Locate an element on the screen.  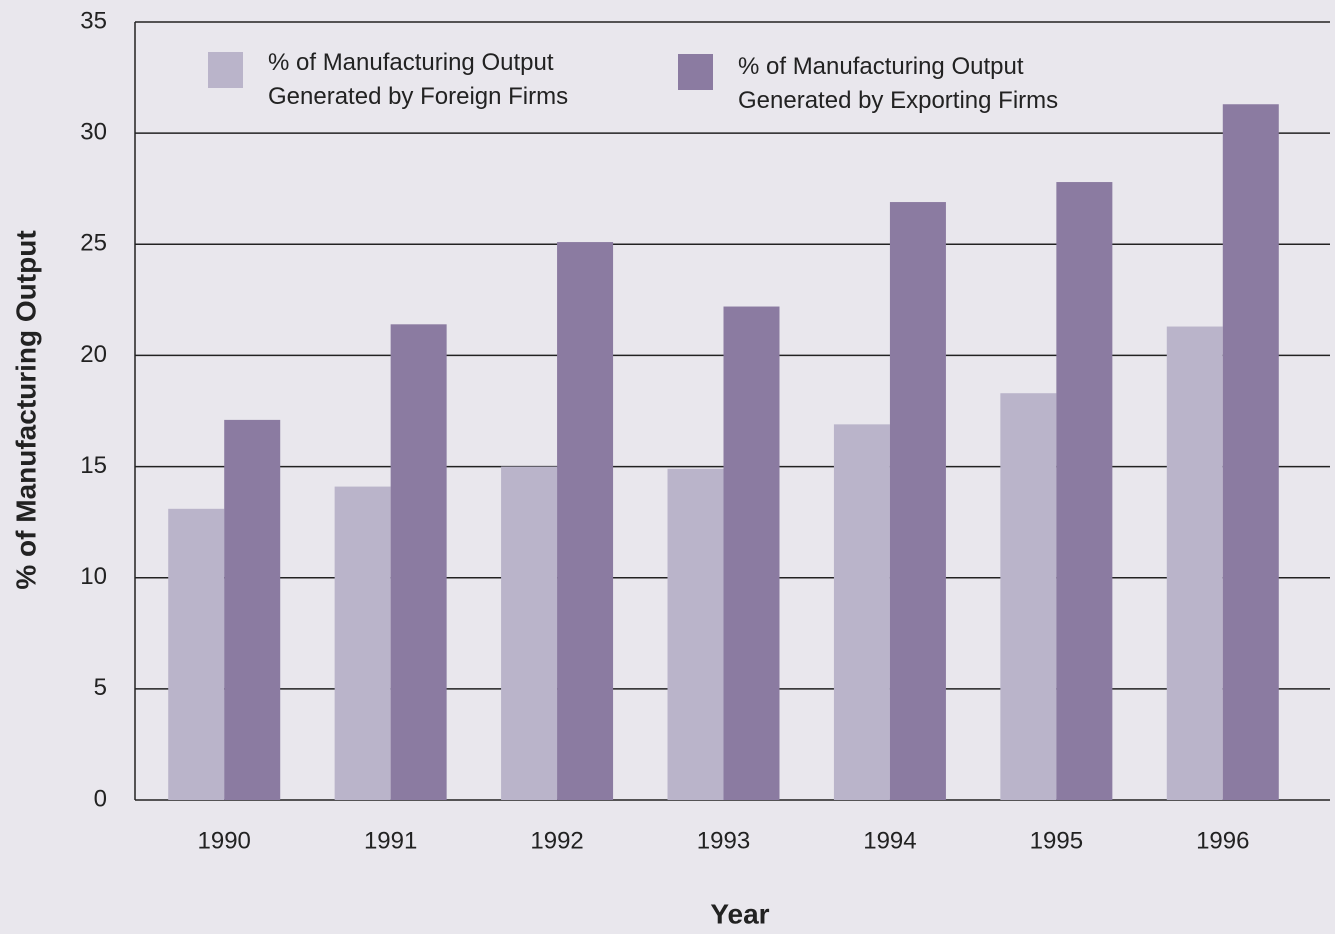
y-tick-label: 15 is located at coordinates (93, 465).